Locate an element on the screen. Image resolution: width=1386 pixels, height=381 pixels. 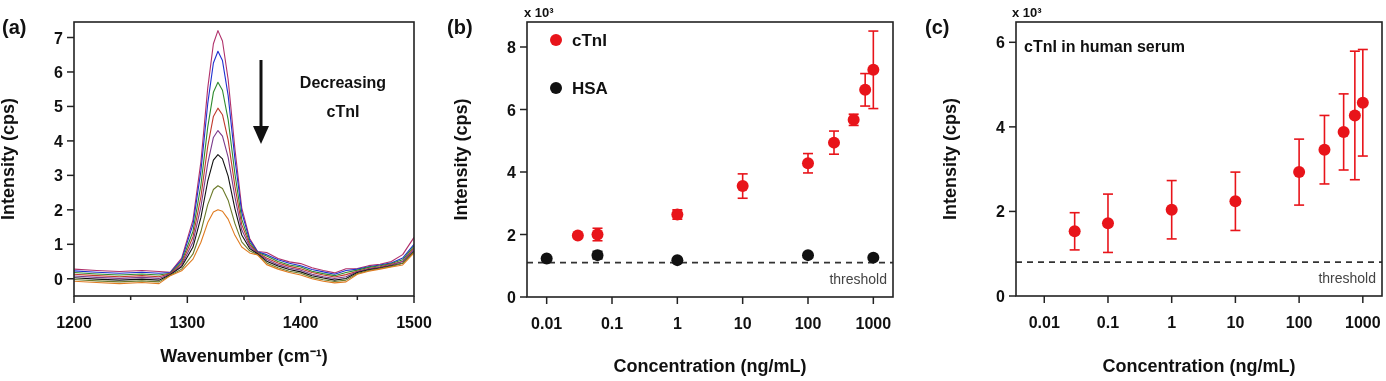
legend-label: HSA is located at coordinates (590, 88).